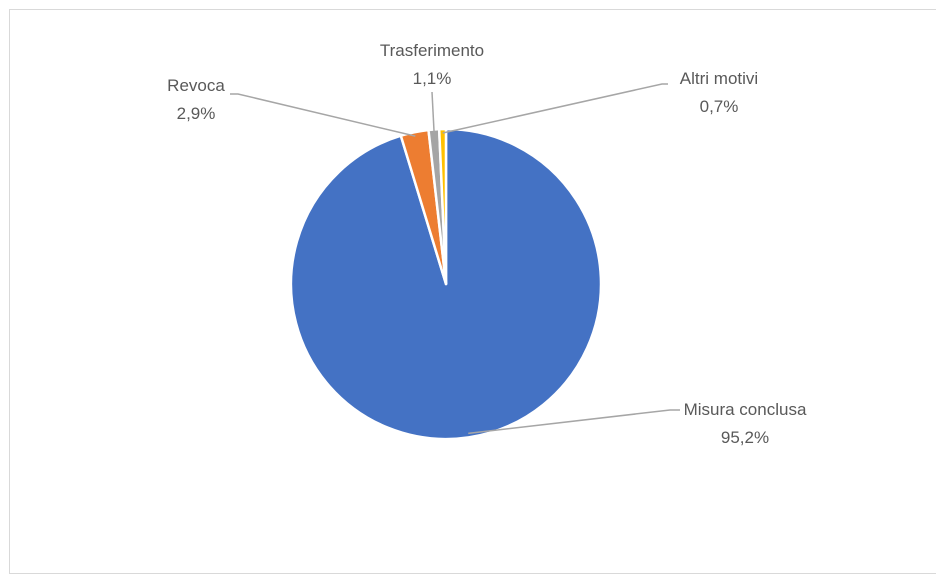 The image size is (936, 574). I want to click on leader-line-revoca, so click(323, 115).